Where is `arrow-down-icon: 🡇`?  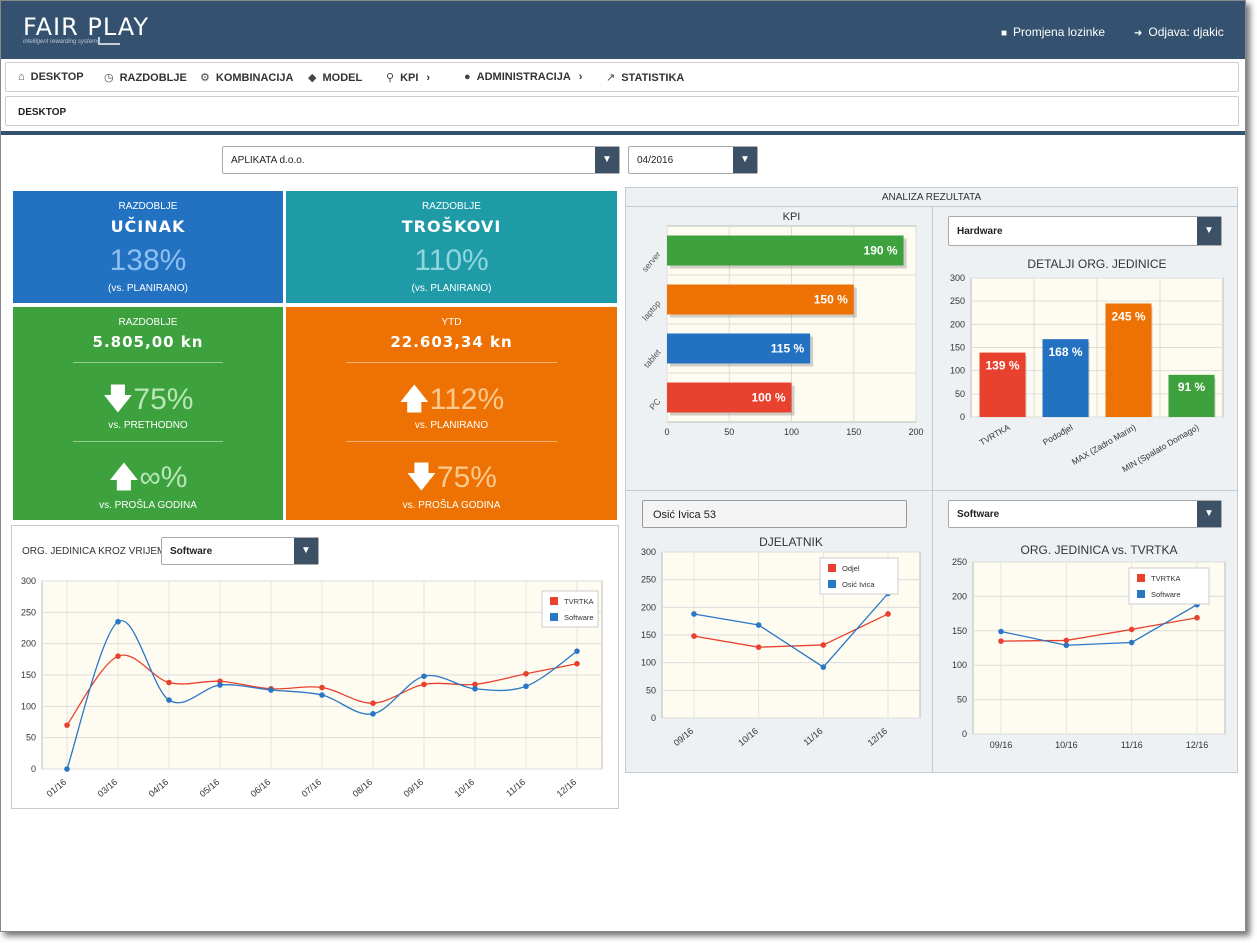
arrow-down-icon: 🡇 is located at coordinates (118, 399).